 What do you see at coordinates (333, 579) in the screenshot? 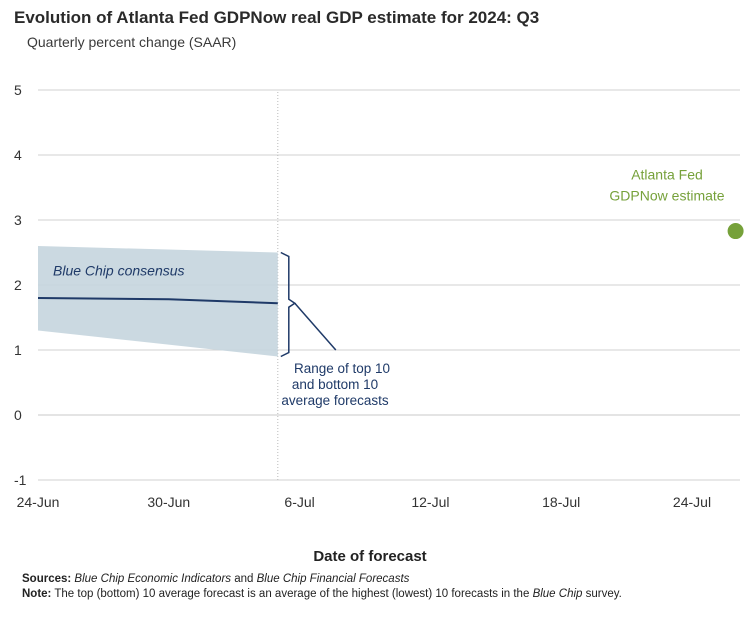
I see `sources-source-2: Blue Chip Financial Forecasts` at bounding box center [333, 579].